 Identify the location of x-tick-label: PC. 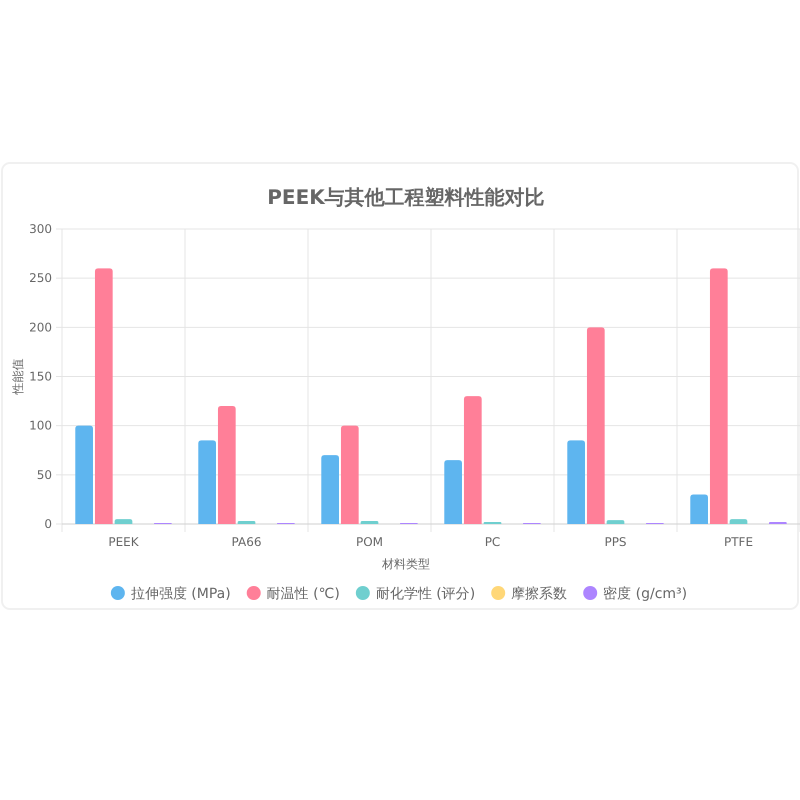
(492, 542).